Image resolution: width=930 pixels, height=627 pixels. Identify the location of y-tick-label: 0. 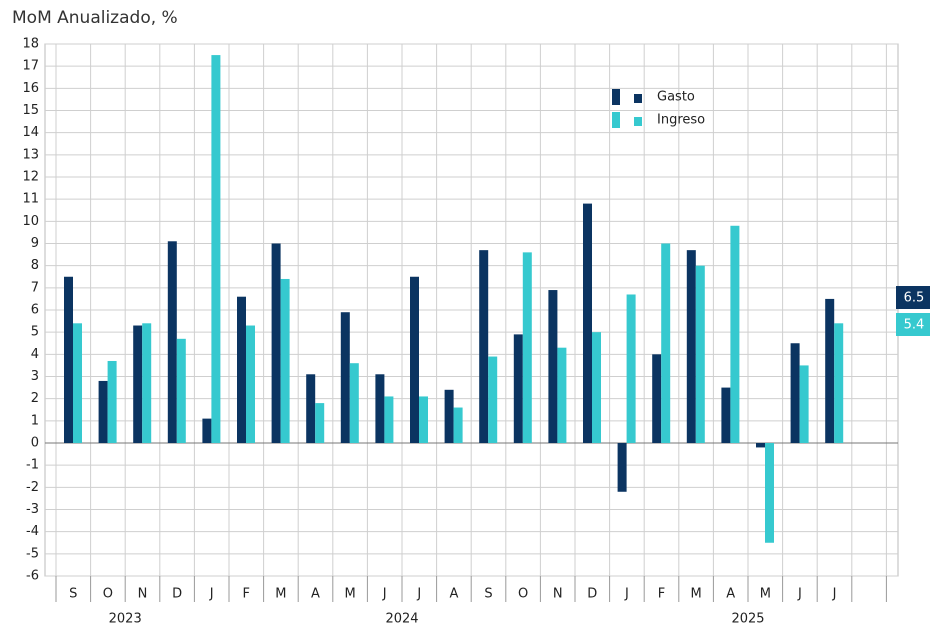
(35, 443).